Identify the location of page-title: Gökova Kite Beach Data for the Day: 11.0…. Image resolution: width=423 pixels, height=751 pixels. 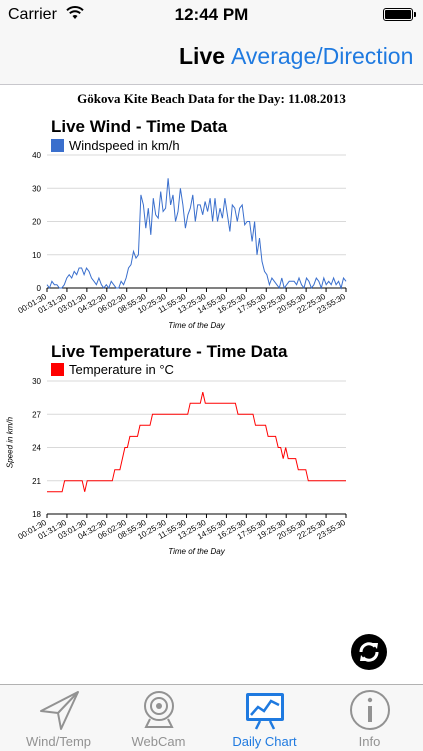
(211, 98).